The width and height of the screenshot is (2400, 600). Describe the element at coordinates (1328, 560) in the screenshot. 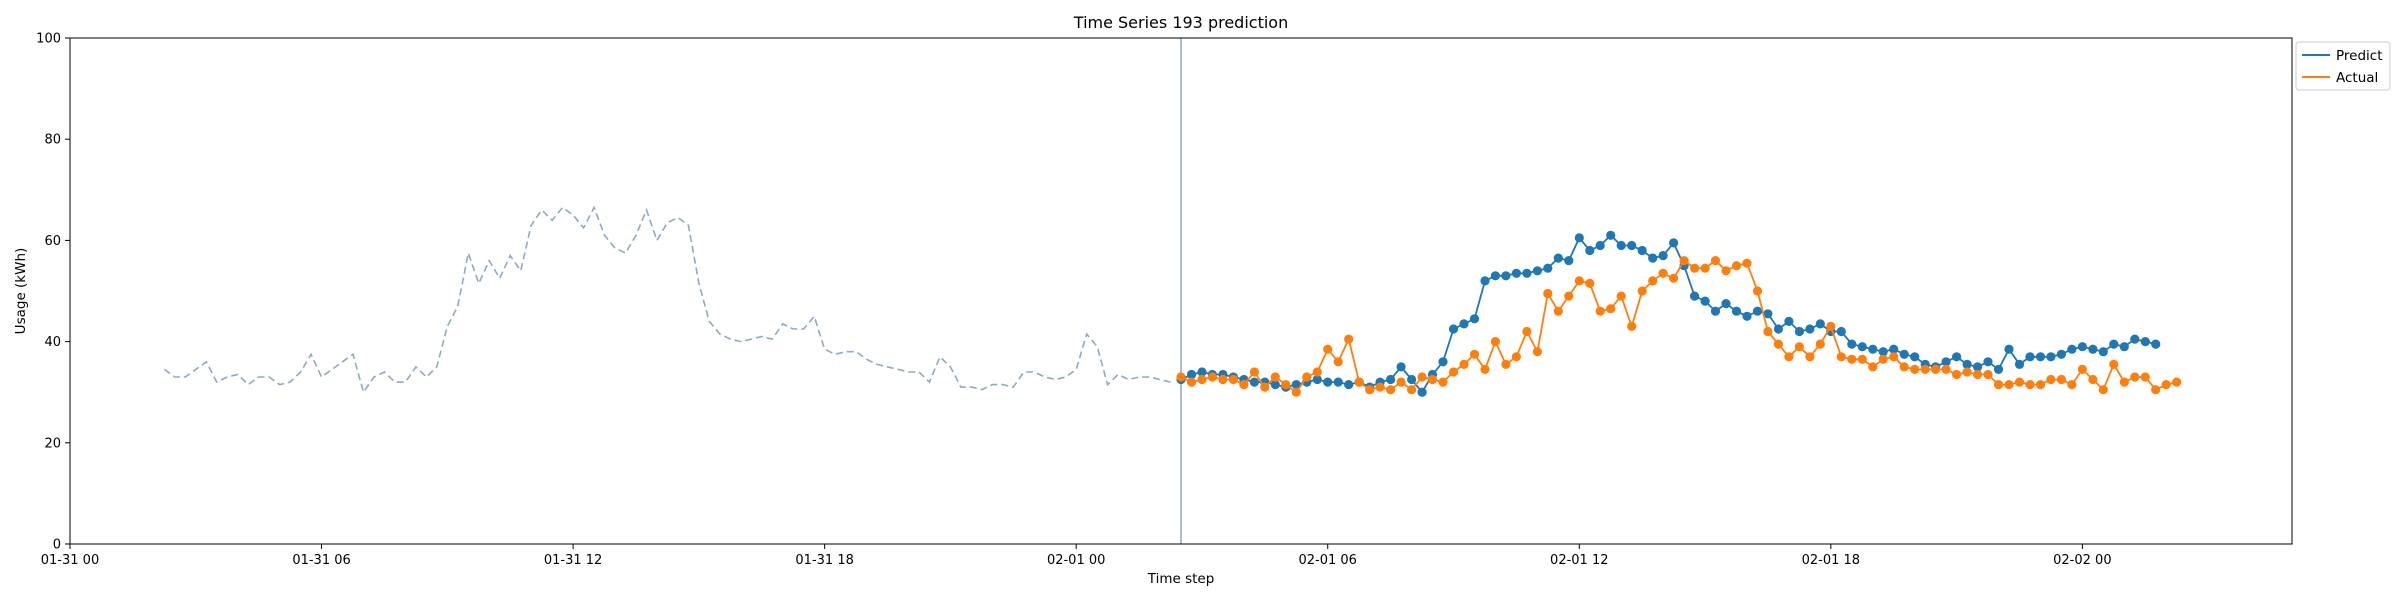

I see `x-tick-label: 02-01 06` at that location.